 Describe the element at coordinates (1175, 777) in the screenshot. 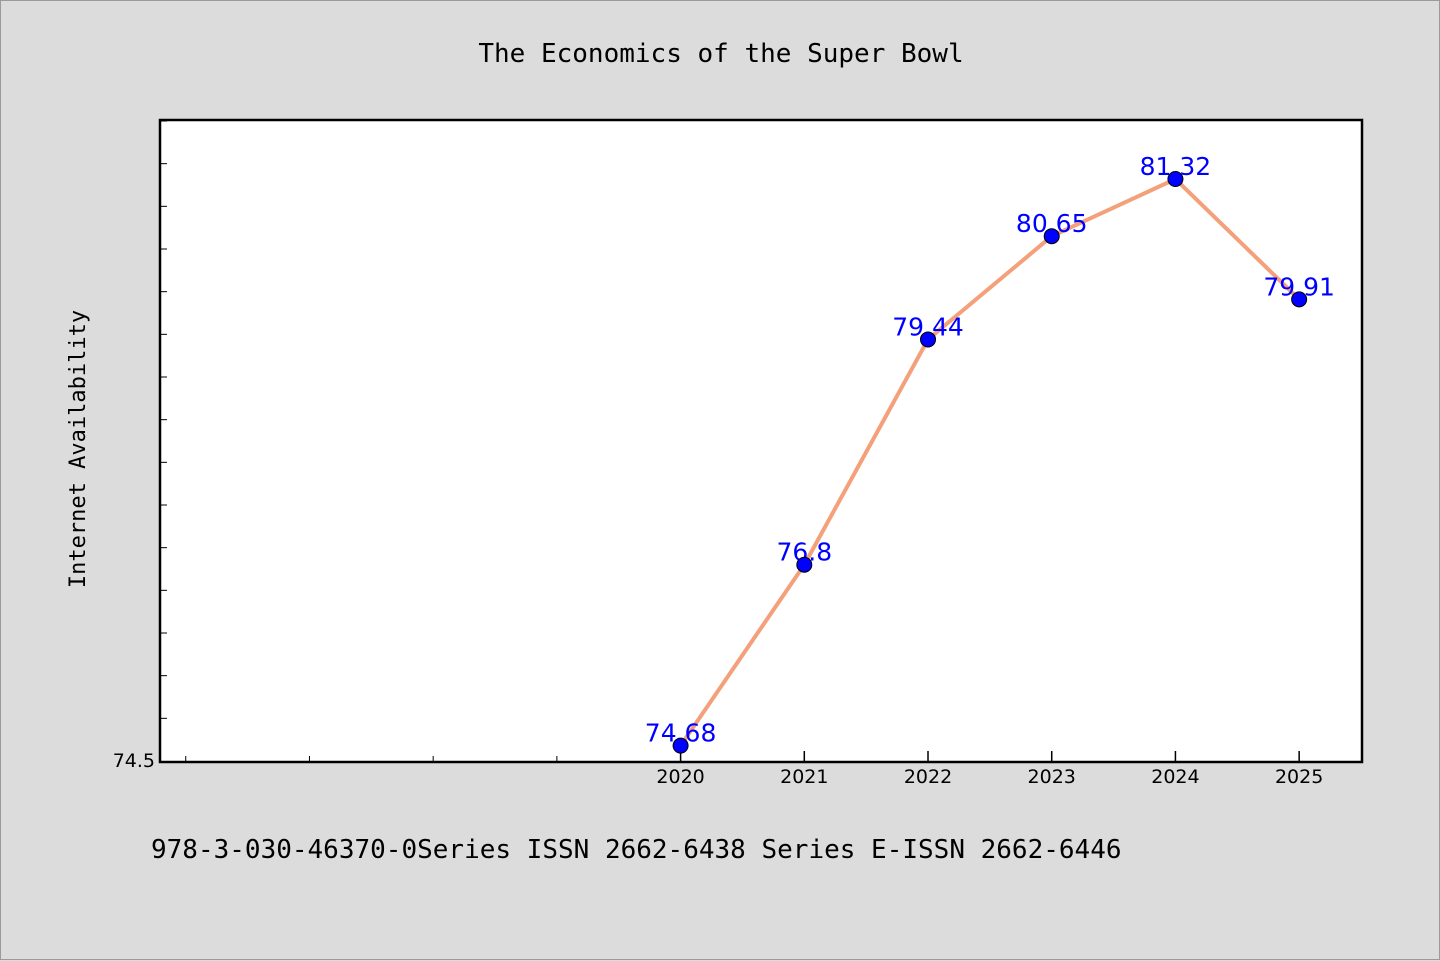

I see `x-tick-label: 2024` at that location.